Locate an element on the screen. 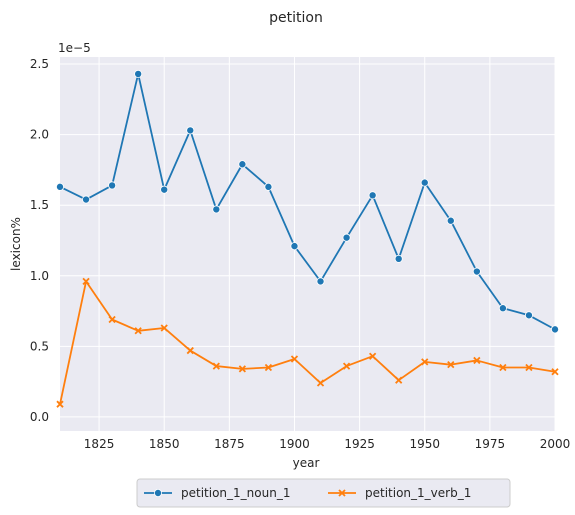 This screenshot has width=575, height=515. x-axis-ticks: 1825 1850 1875 1900 1925 1950 1975 2000 is located at coordinates (327, 444).